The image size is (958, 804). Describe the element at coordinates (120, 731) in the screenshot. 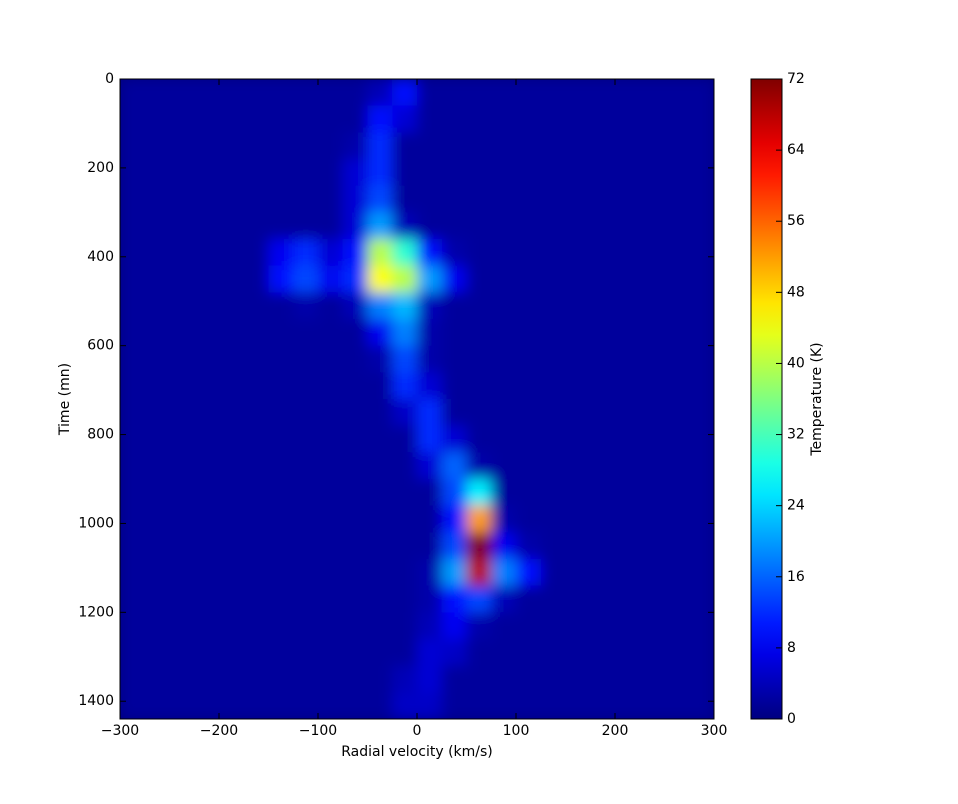

I see `x-tick-label: −300` at that location.